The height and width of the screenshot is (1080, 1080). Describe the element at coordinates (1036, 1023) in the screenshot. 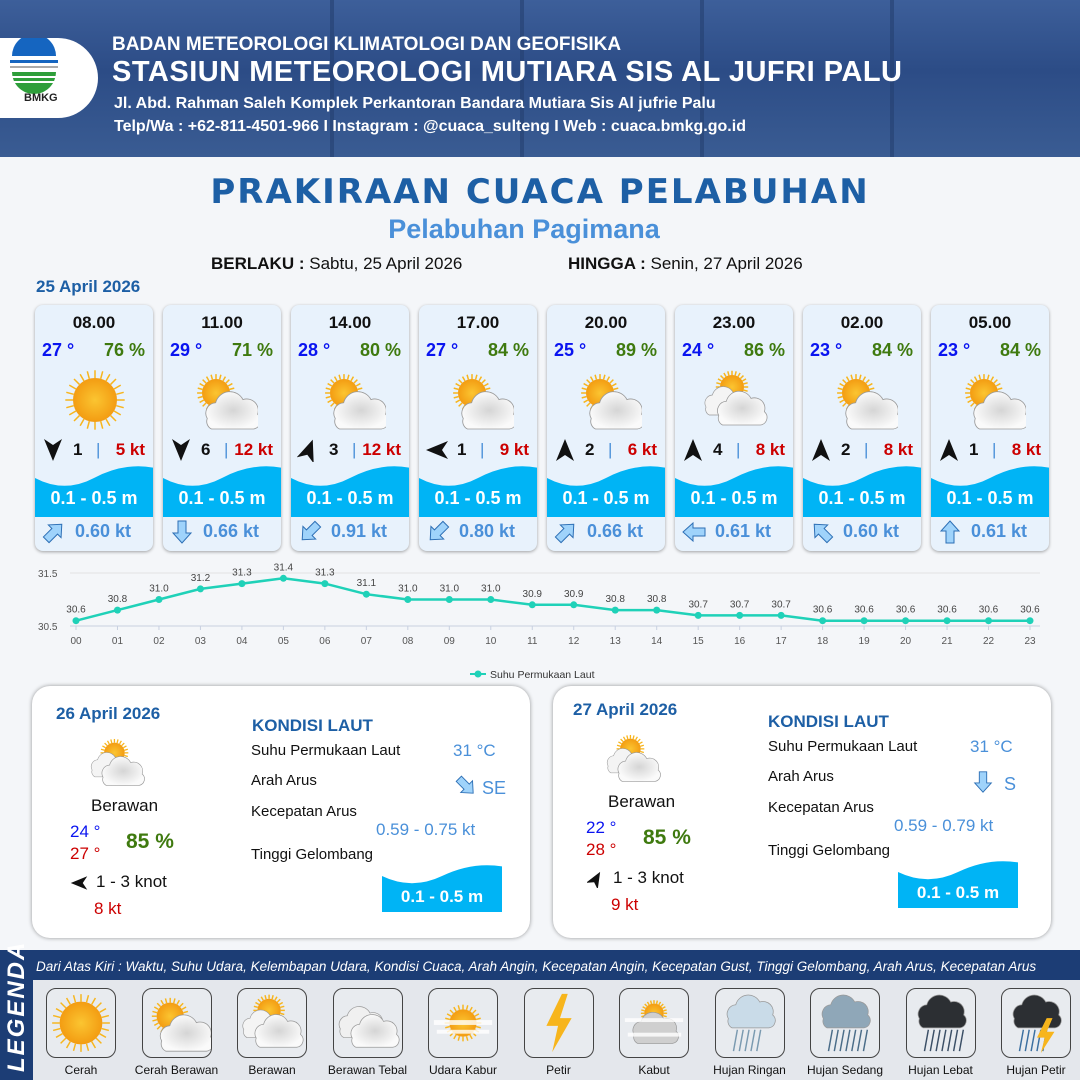

I see `thunderstorm-icon` at that location.